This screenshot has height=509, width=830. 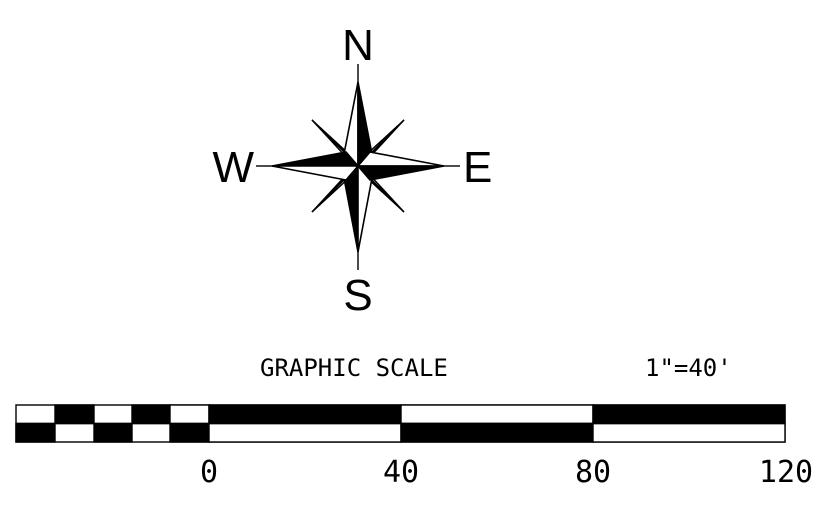 I want to click on scale-label-40: 40, so click(x=401, y=472).